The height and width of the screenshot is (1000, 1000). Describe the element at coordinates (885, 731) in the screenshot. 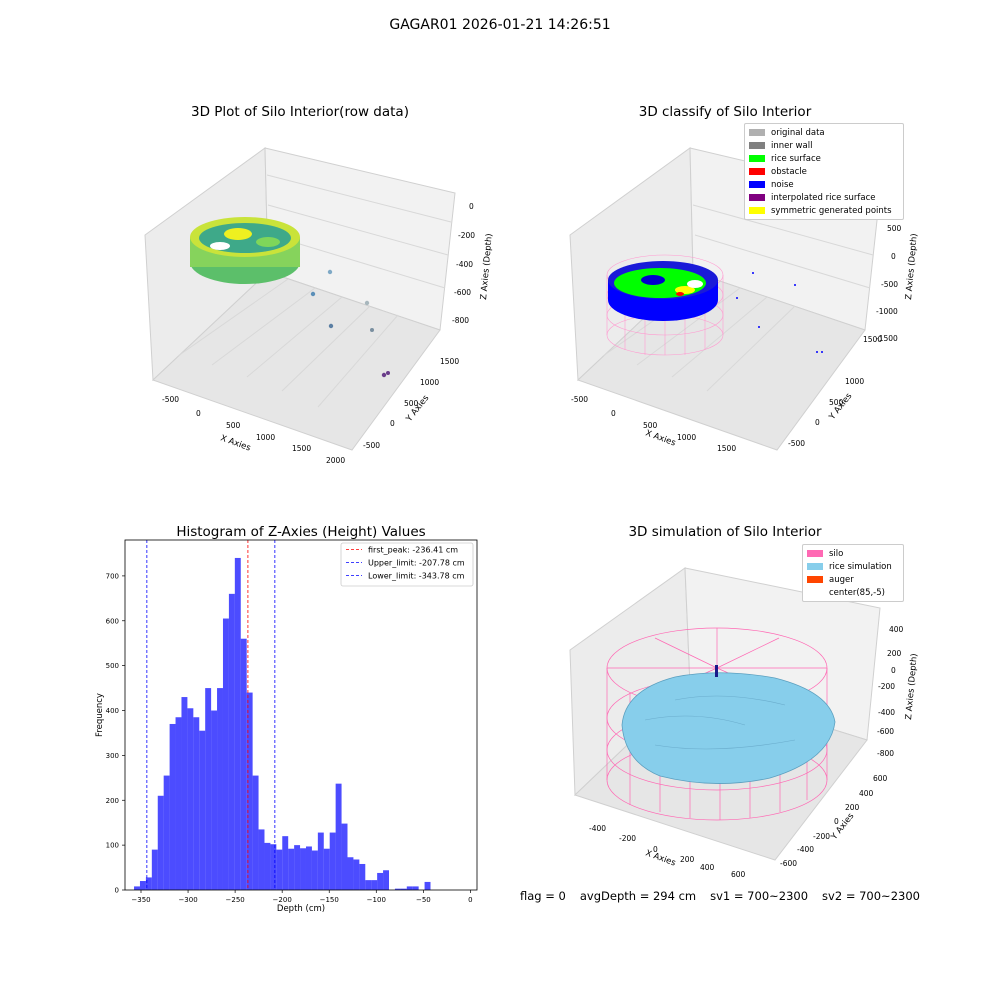

I see `sim-z-tick: -600` at that location.